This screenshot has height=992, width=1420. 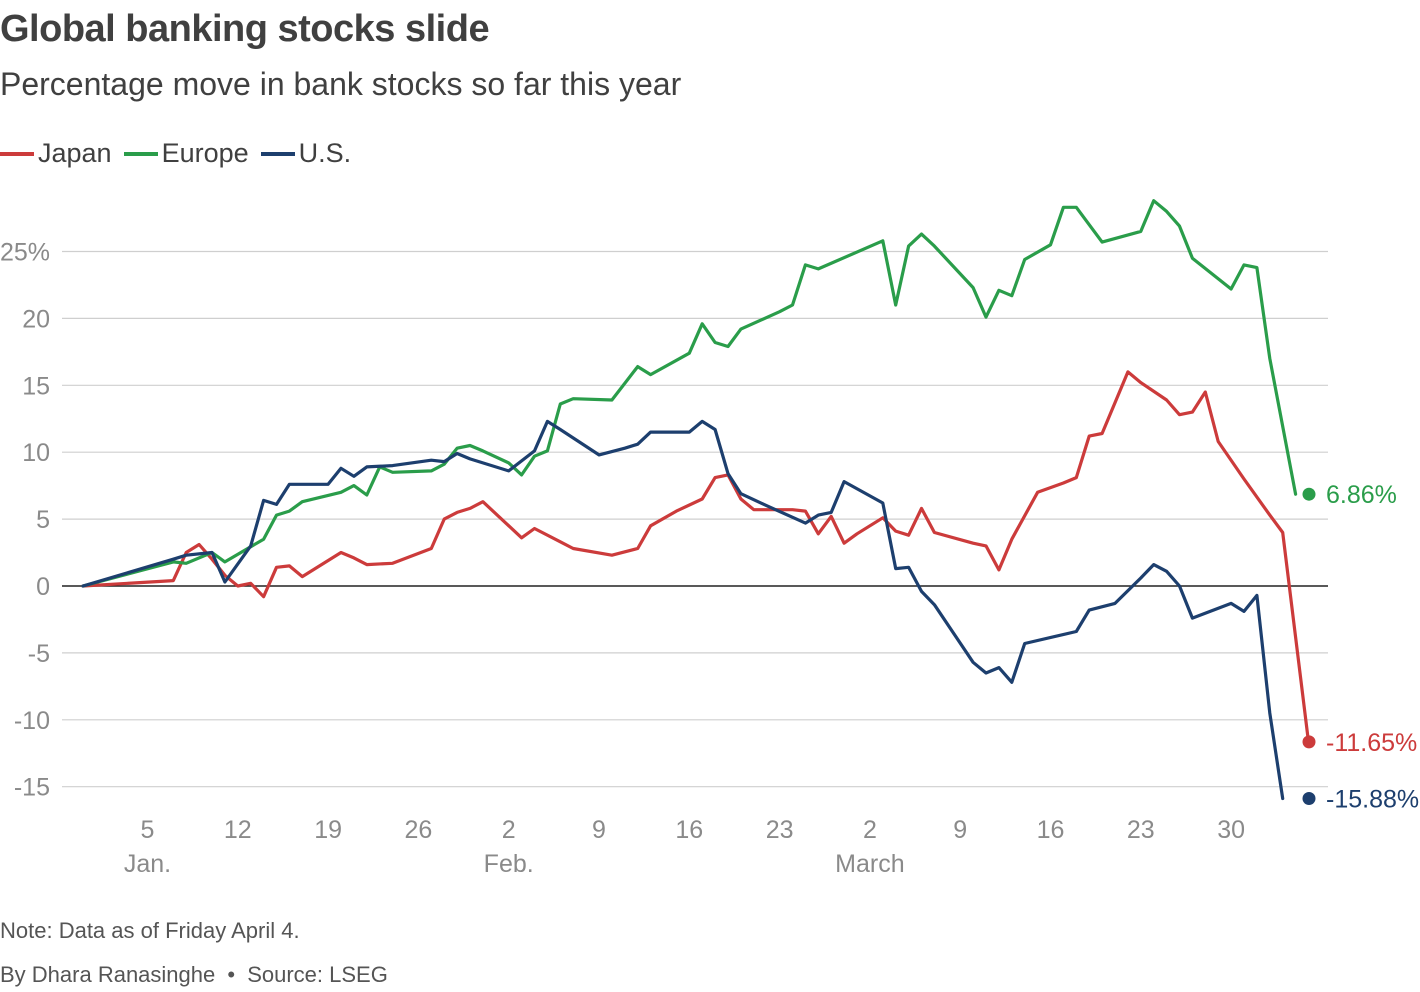 I want to click on end-marker-us, so click(x=1309, y=798).